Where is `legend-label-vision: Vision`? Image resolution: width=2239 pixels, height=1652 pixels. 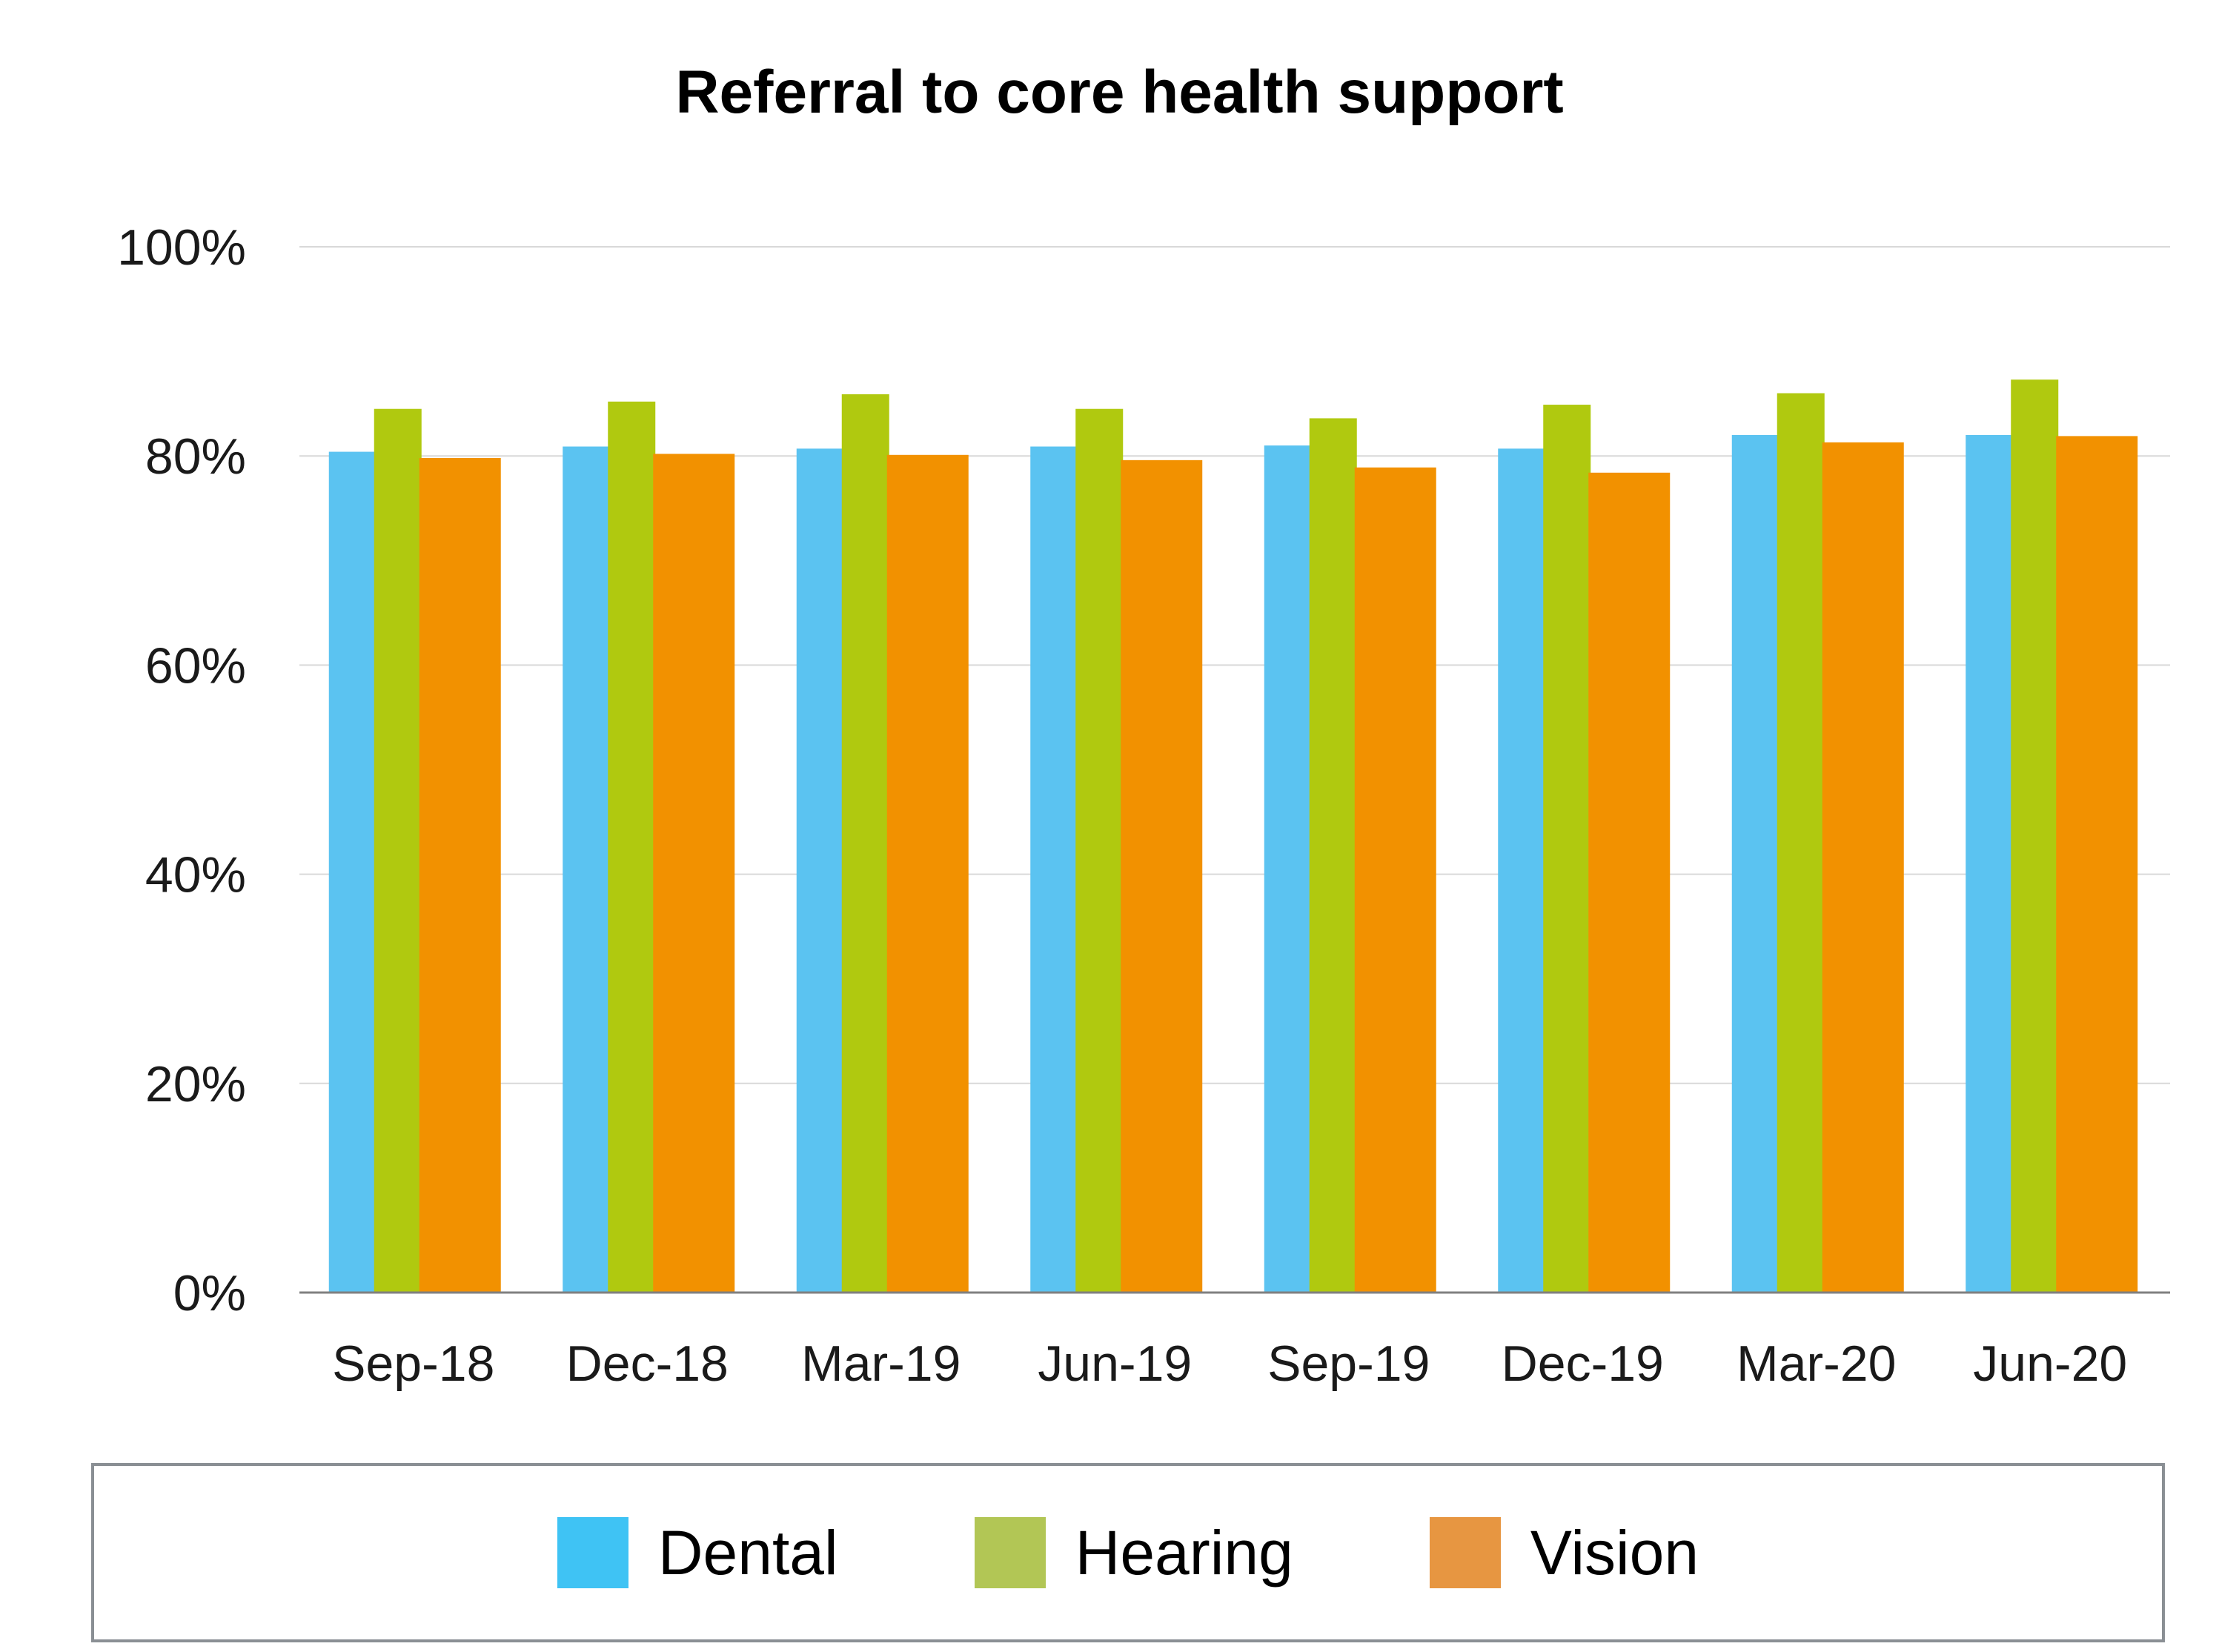
legend-label-vision: Vision is located at coordinates (1614, 1552).